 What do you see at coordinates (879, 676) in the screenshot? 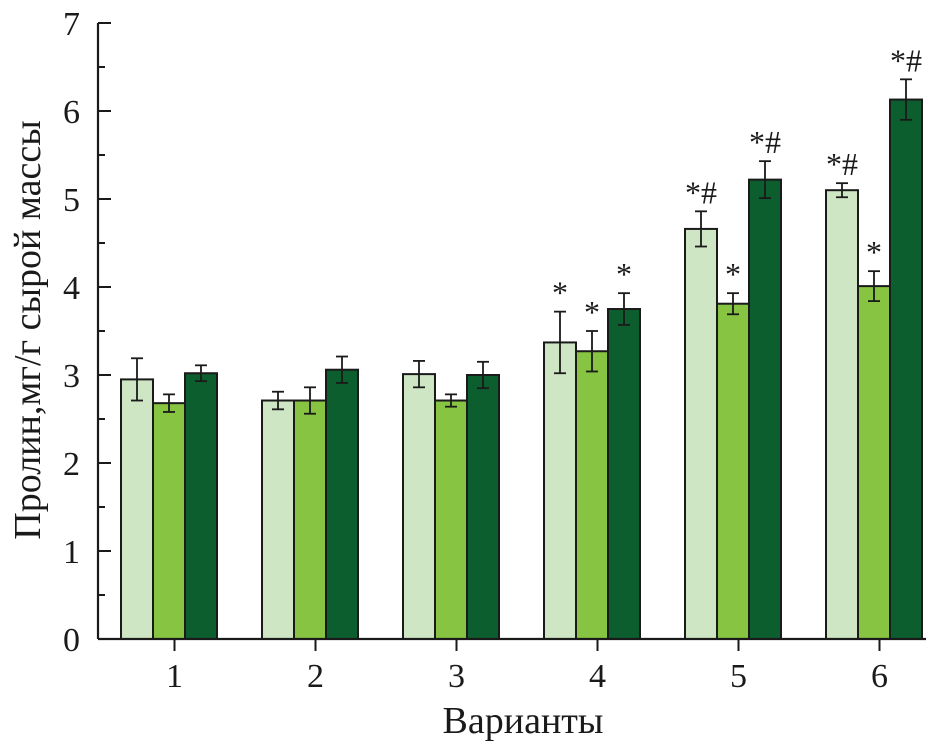
I see `x-tick-label-6: 6` at bounding box center [879, 676].